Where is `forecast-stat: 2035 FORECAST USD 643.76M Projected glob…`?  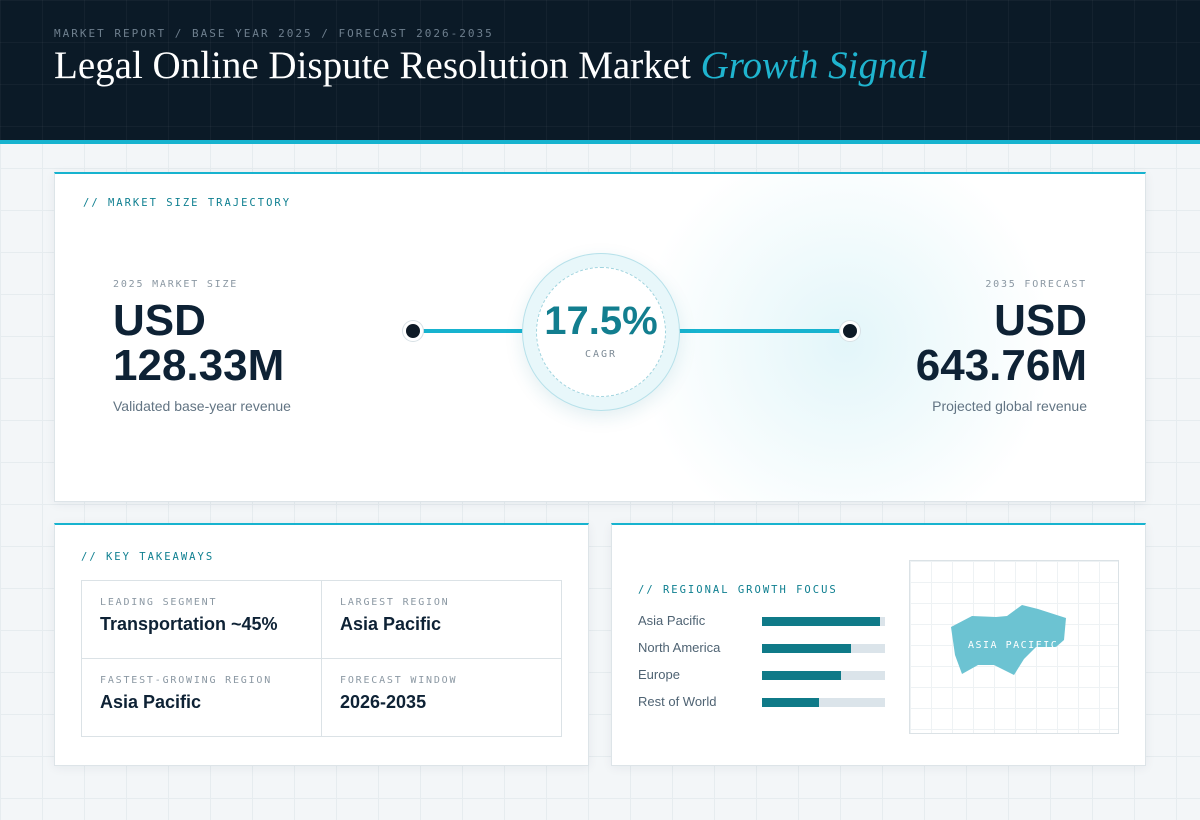
forecast-stat: 2035 FORECAST USD 643.76M Projected glob… is located at coordinates (1001, 346).